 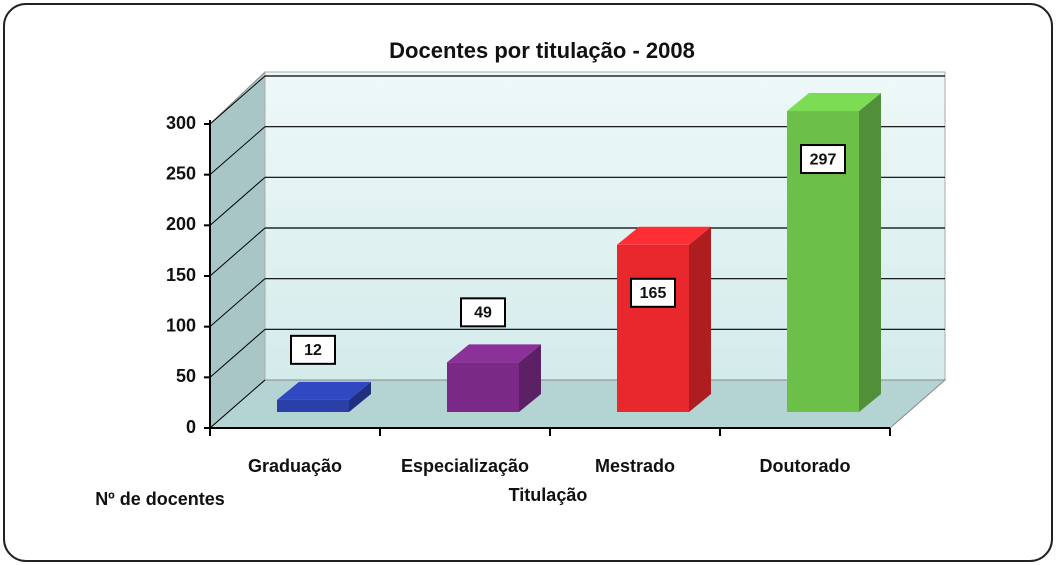 What do you see at coordinates (181, 325) in the screenshot?
I see `y-tick-label: 100` at bounding box center [181, 325].